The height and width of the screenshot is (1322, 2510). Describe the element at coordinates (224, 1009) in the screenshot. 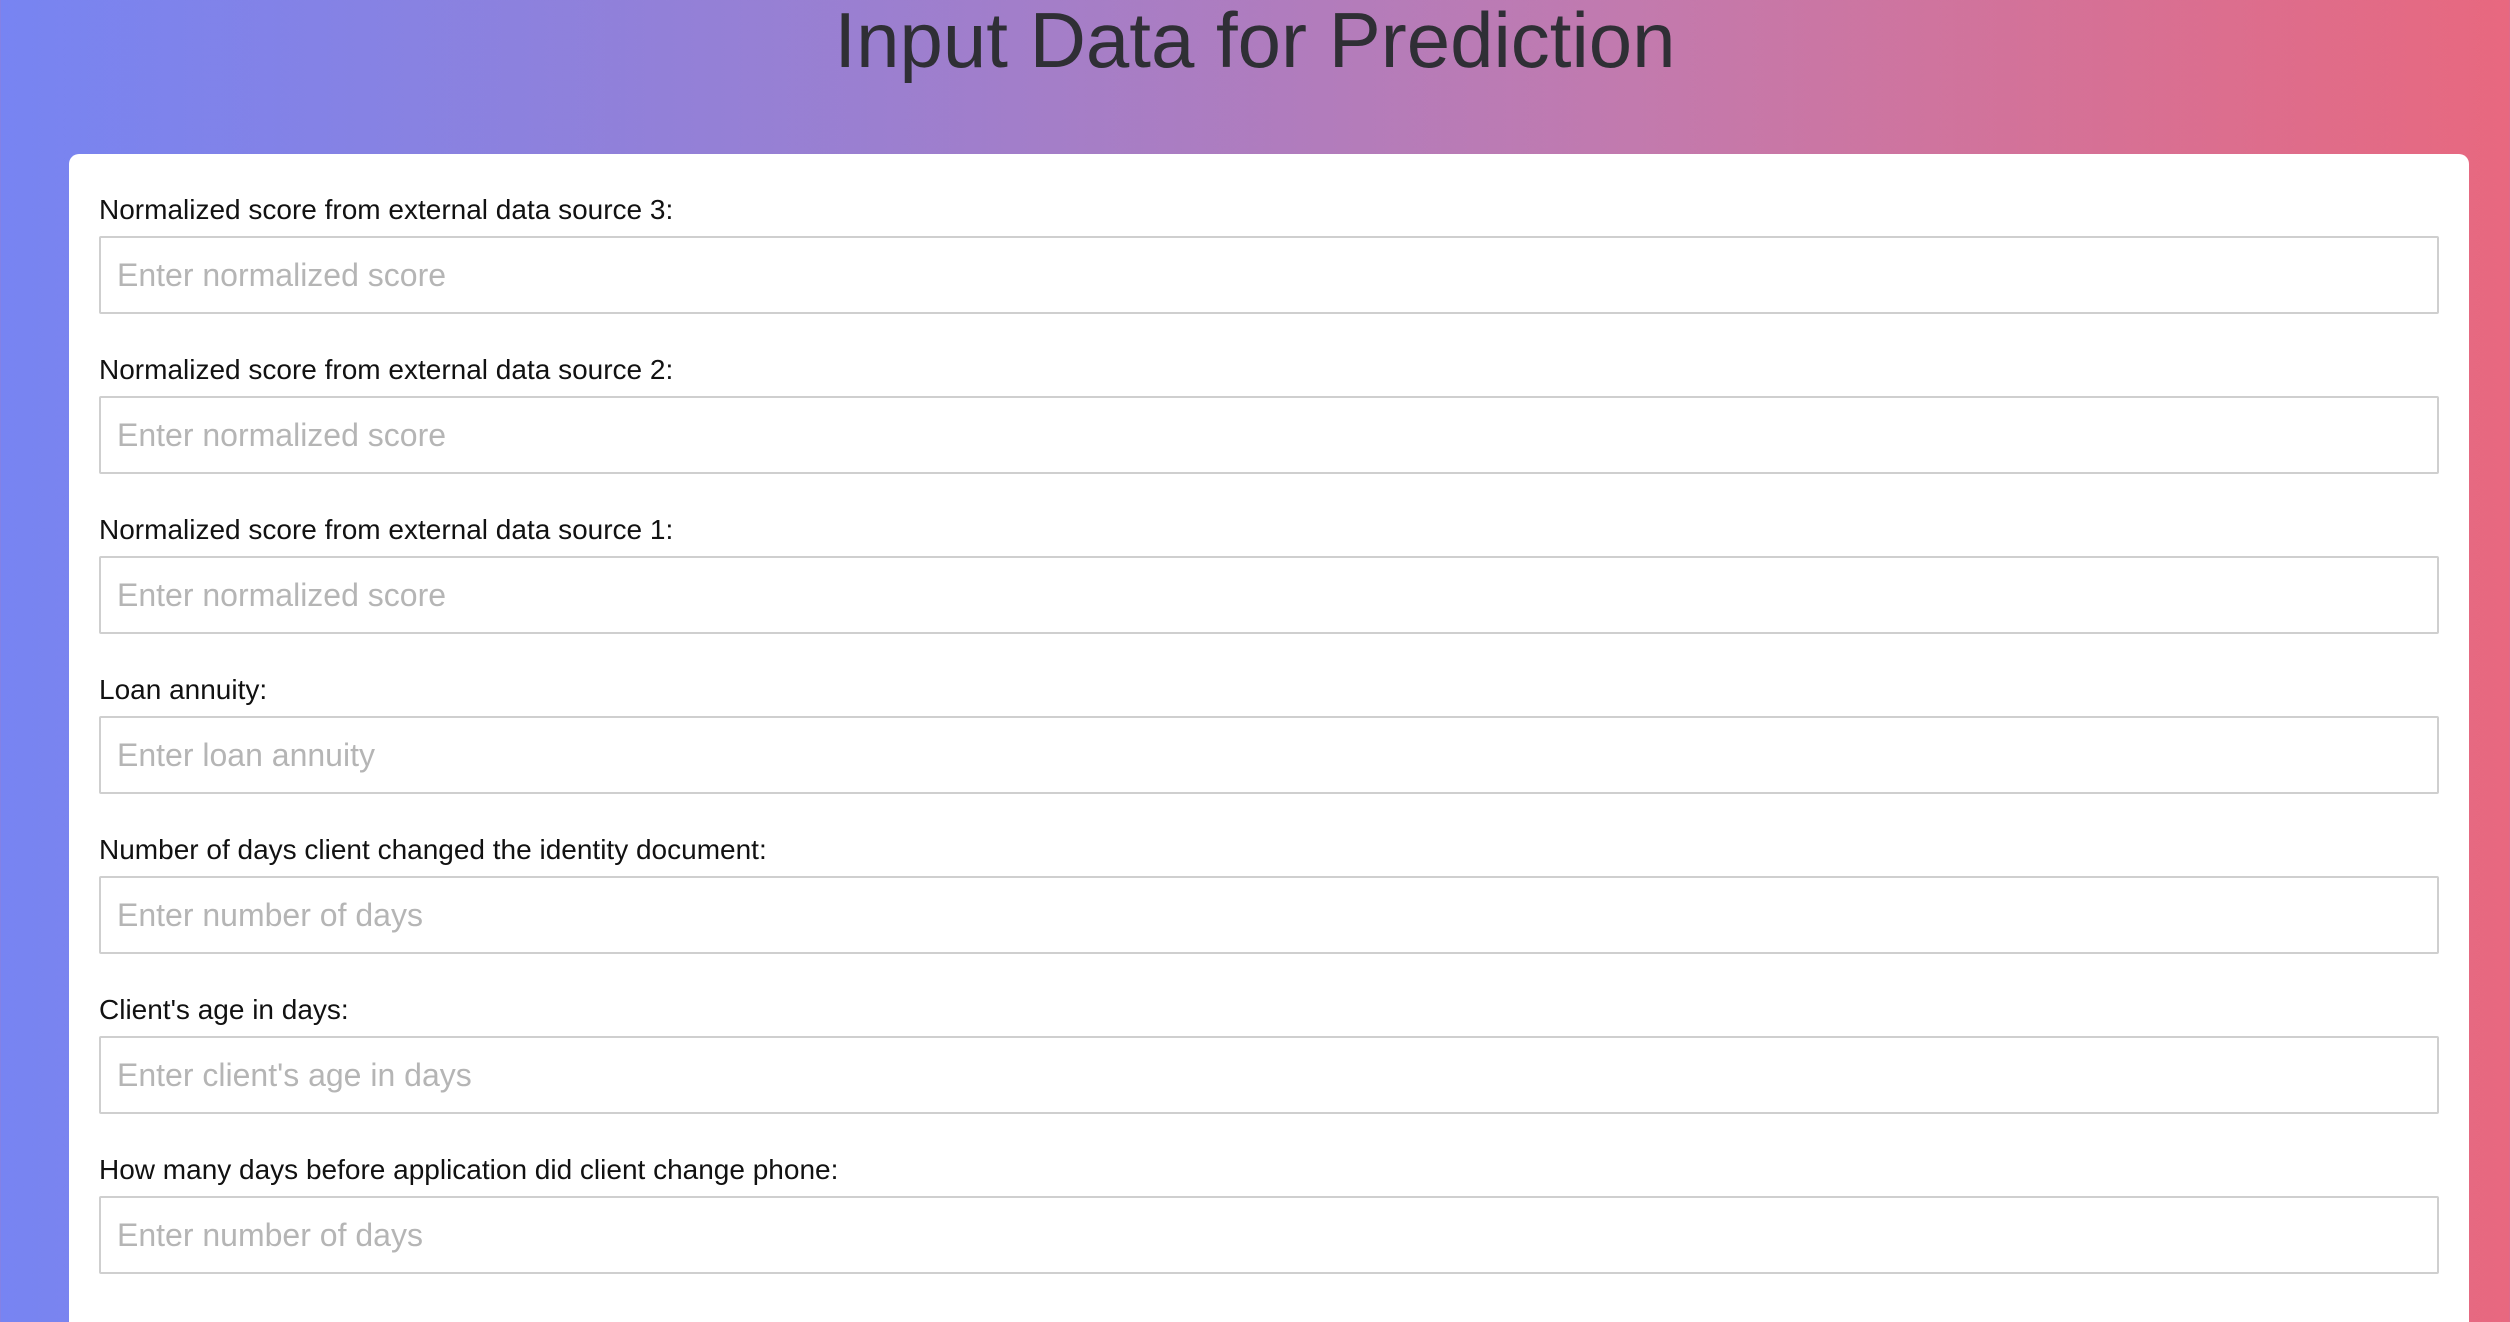

I see `client-age-days-label: Client's age in days:` at that location.